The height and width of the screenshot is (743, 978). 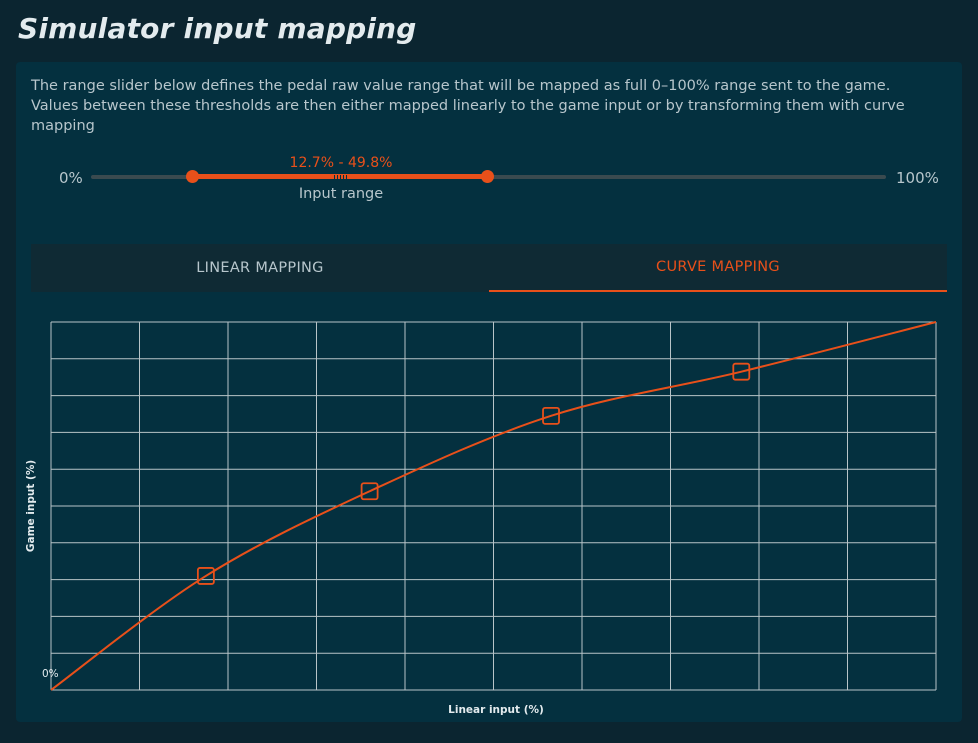 What do you see at coordinates (71, 178) in the screenshot?
I see `slider-min-label: 0%` at bounding box center [71, 178].